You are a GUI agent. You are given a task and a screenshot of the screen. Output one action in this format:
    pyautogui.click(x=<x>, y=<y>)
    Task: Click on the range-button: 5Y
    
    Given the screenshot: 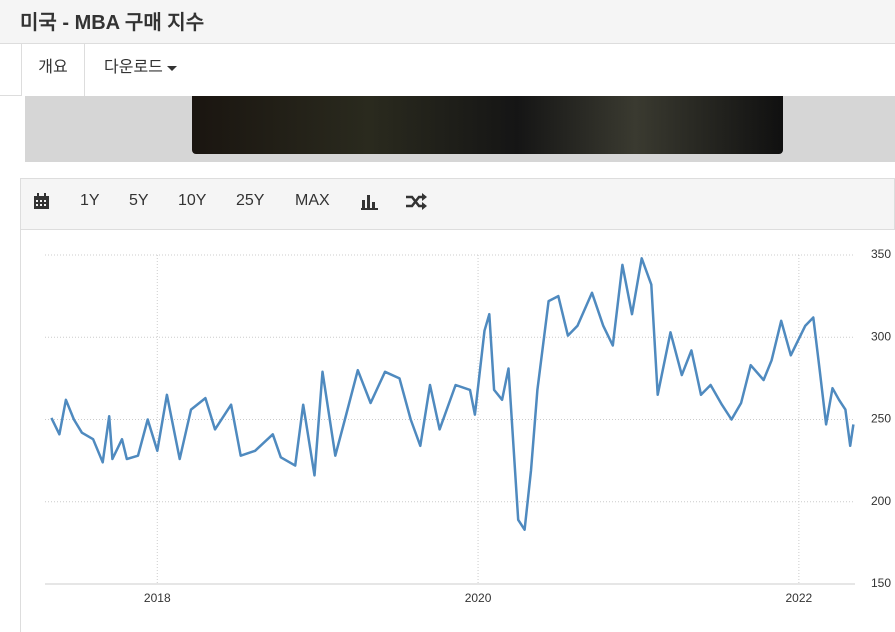 What is the action you would take?
    pyautogui.click(x=139, y=200)
    